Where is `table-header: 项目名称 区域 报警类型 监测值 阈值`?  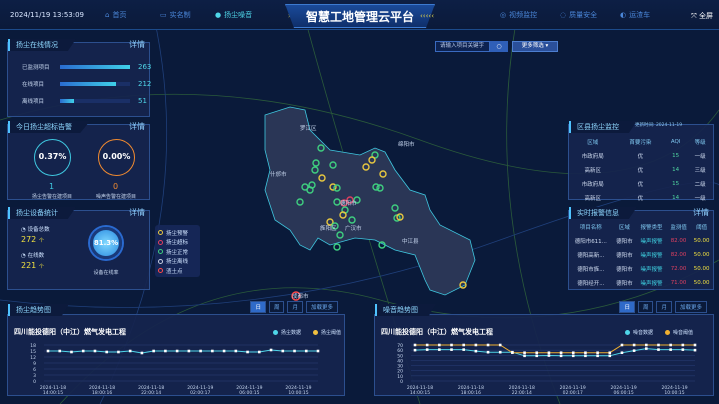
table-header: 项目名称 区域 报警类型 监测值 阈值 is located at coordinates (641, 227).